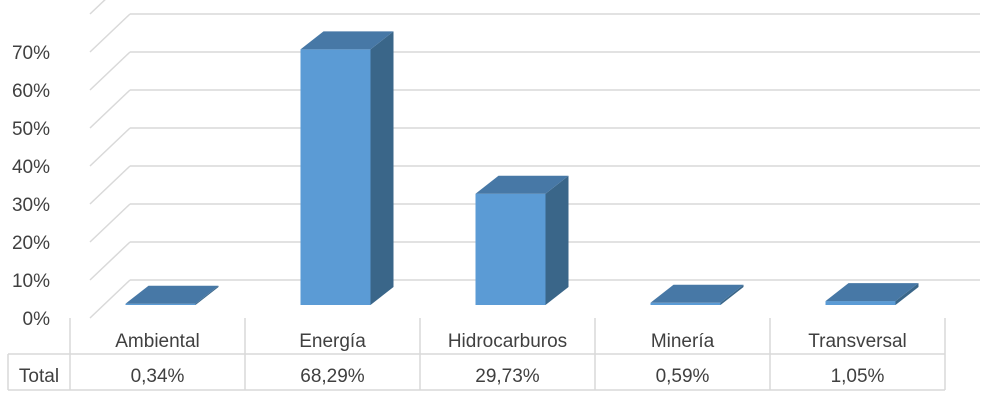 The width and height of the screenshot is (997, 393). What do you see at coordinates (157, 341) in the screenshot?
I see `x-tick-label: Ambiental` at bounding box center [157, 341].